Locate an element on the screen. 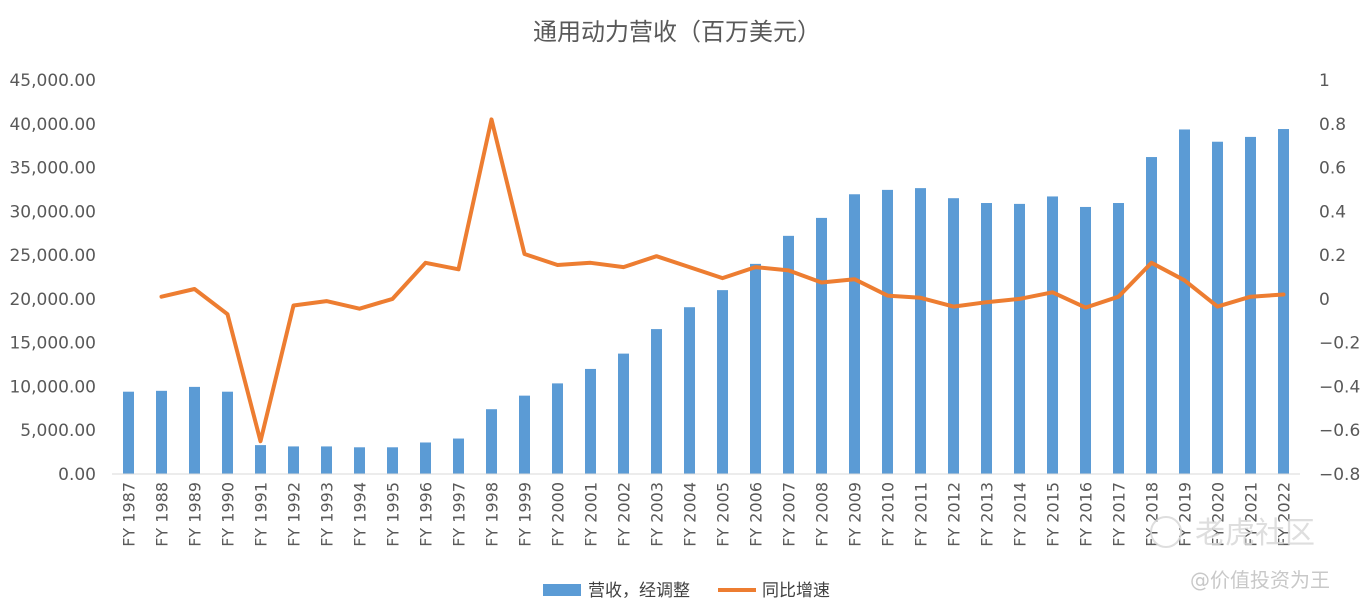 This screenshot has width=1368, height=610. x-axis-tick-label: FY 2012 is located at coordinates (954, 514).